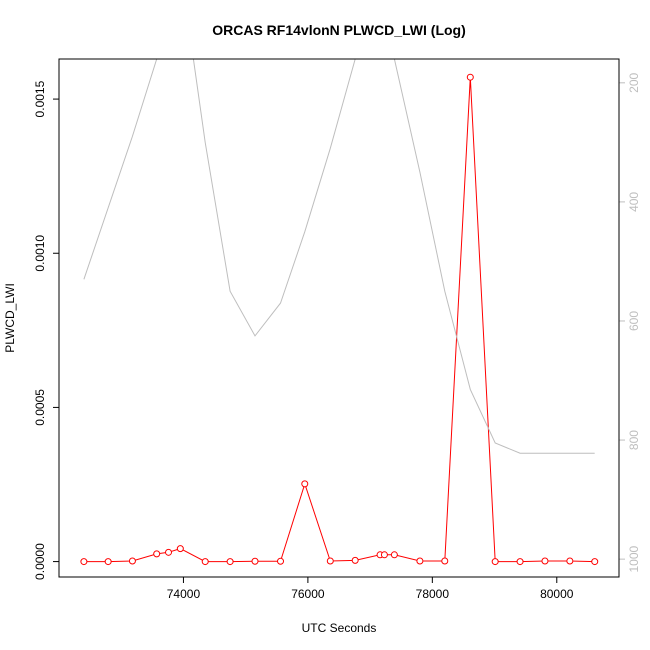 The height and width of the screenshot is (650, 650). What do you see at coordinates (10, 318) in the screenshot?
I see `y-axis-label: PLWCD_LWI` at bounding box center [10, 318].